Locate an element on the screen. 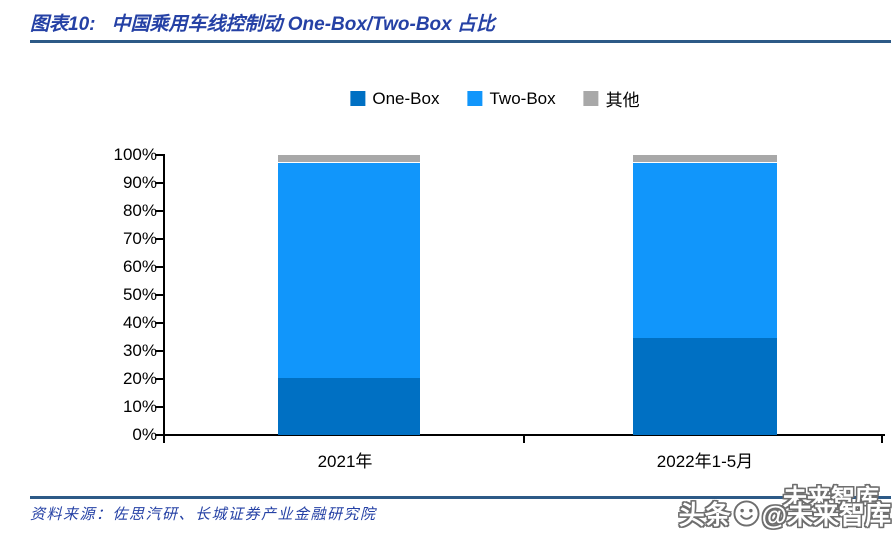  legend-item: Two-Box is located at coordinates (511, 98).